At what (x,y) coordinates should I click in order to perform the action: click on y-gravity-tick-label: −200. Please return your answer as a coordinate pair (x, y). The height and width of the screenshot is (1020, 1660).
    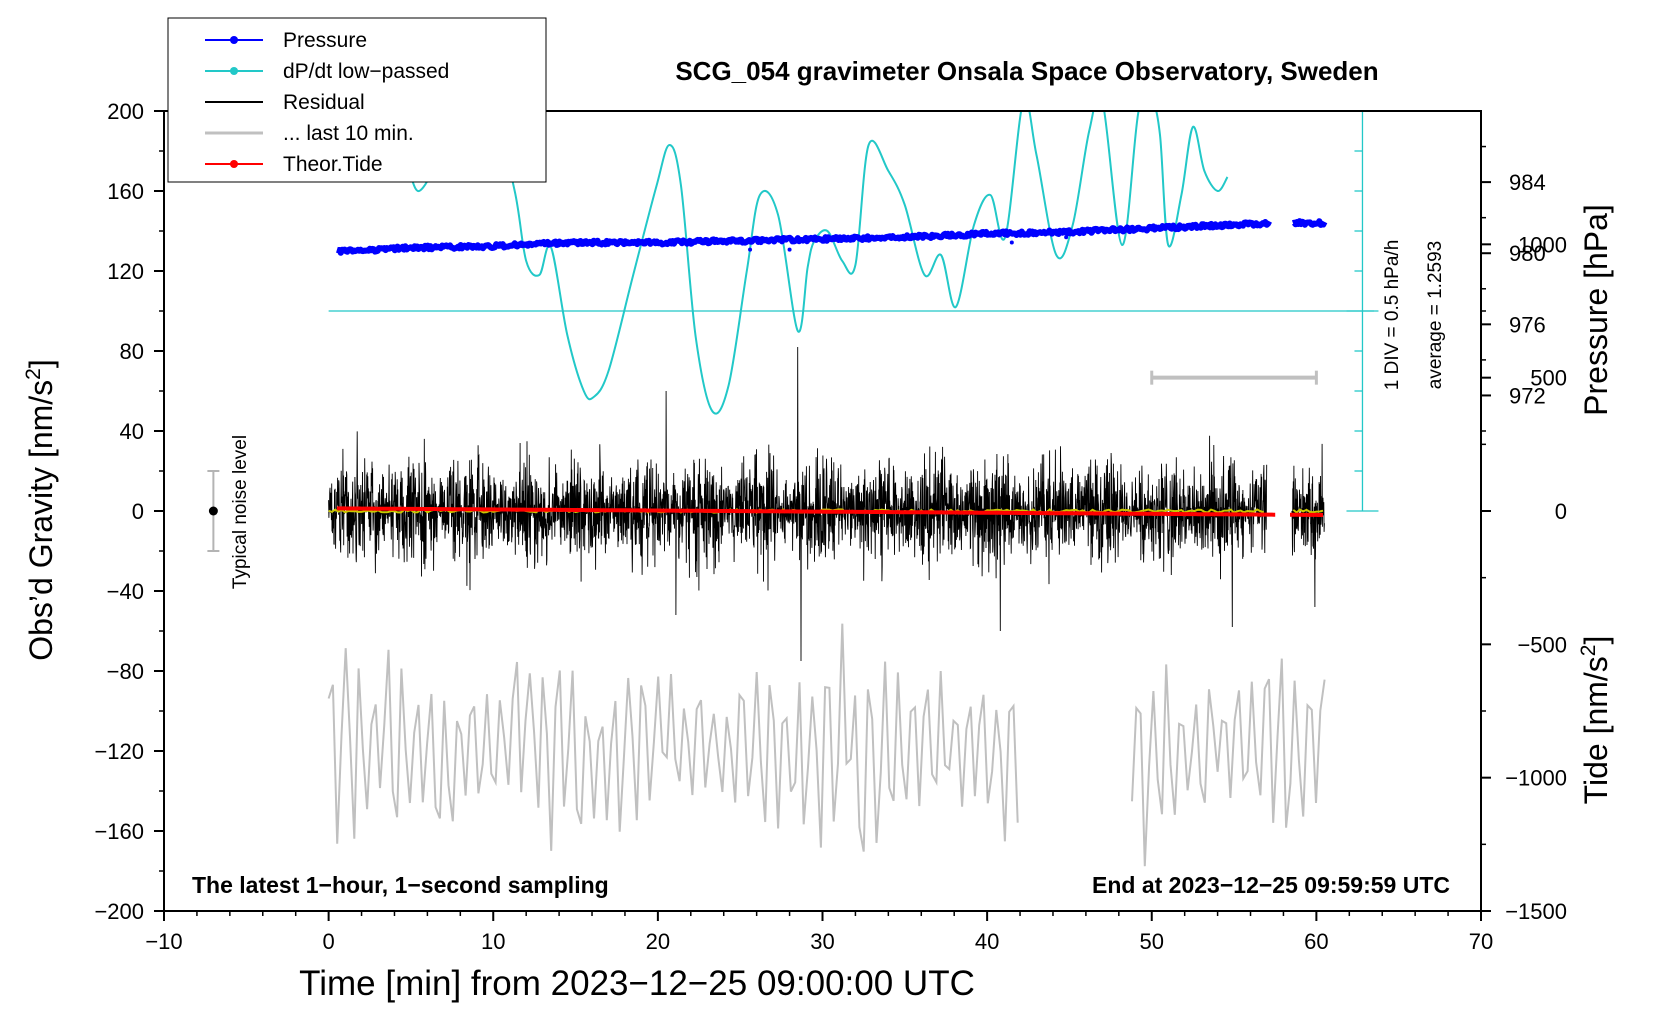
    Looking at the image, I should click on (119, 911).